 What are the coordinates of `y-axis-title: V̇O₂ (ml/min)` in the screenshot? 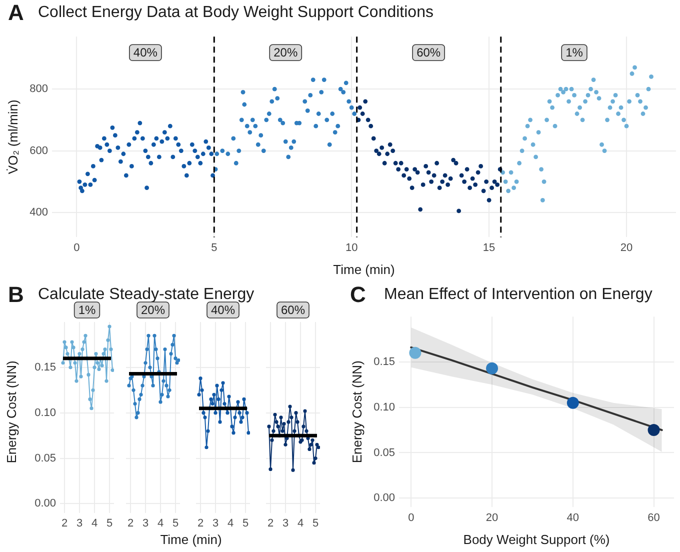 It's located at (12, 137).